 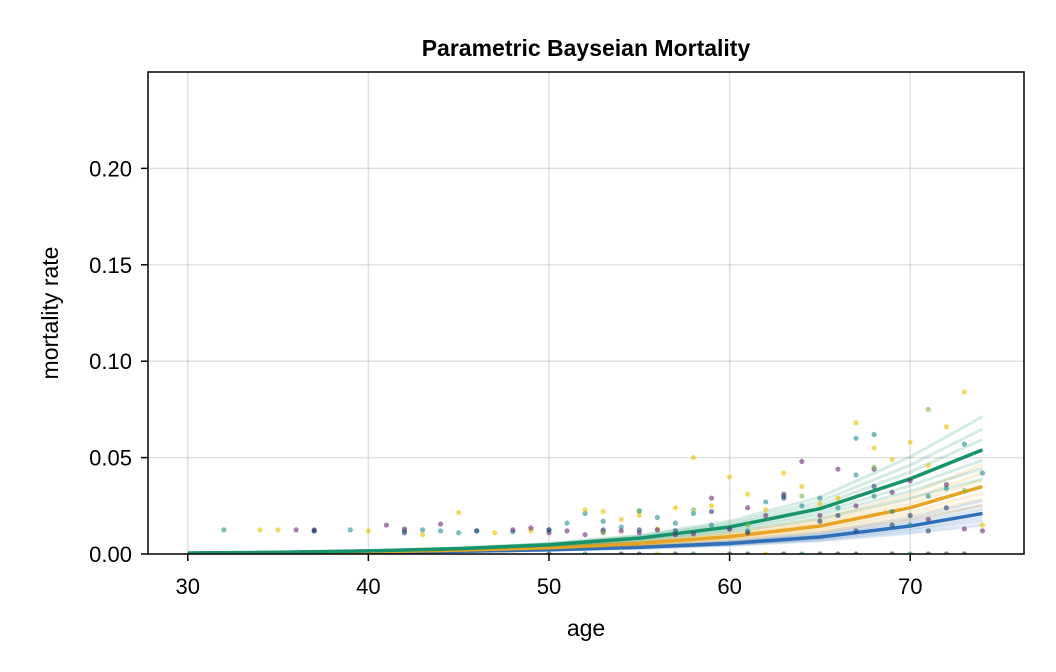 What do you see at coordinates (110, 458) in the screenshot?
I see `y-tick-label: 0.05` at bounding box center [110, 458].